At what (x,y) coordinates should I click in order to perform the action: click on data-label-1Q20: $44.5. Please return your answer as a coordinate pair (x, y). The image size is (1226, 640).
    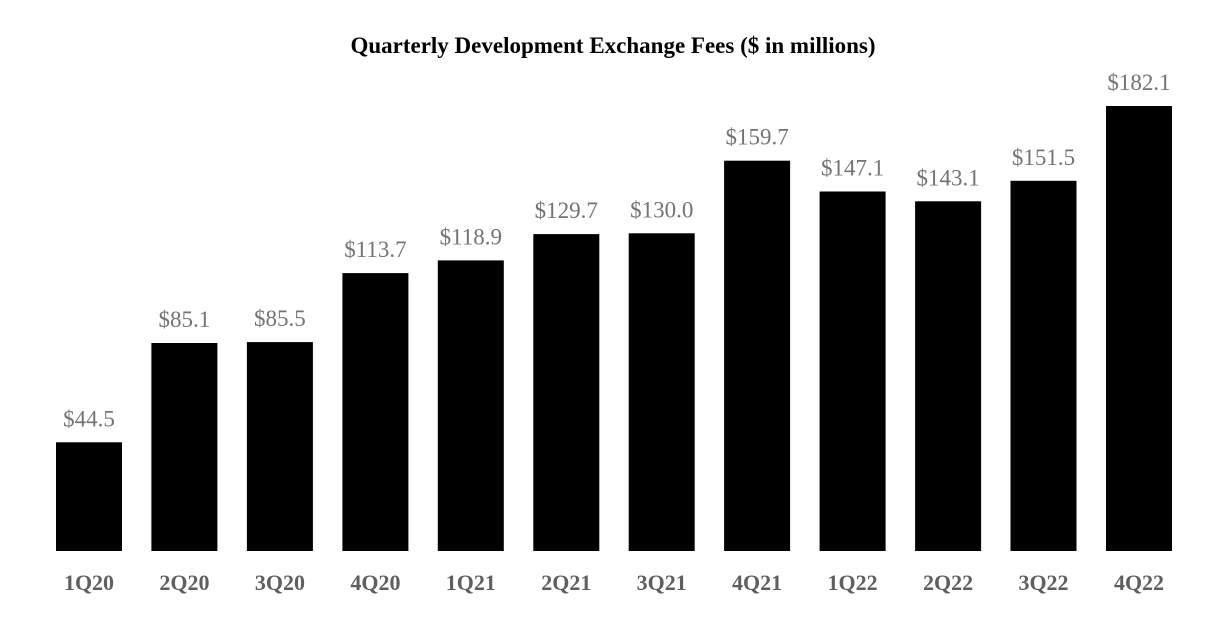
    Looking at the image, I should click on (89, 418).